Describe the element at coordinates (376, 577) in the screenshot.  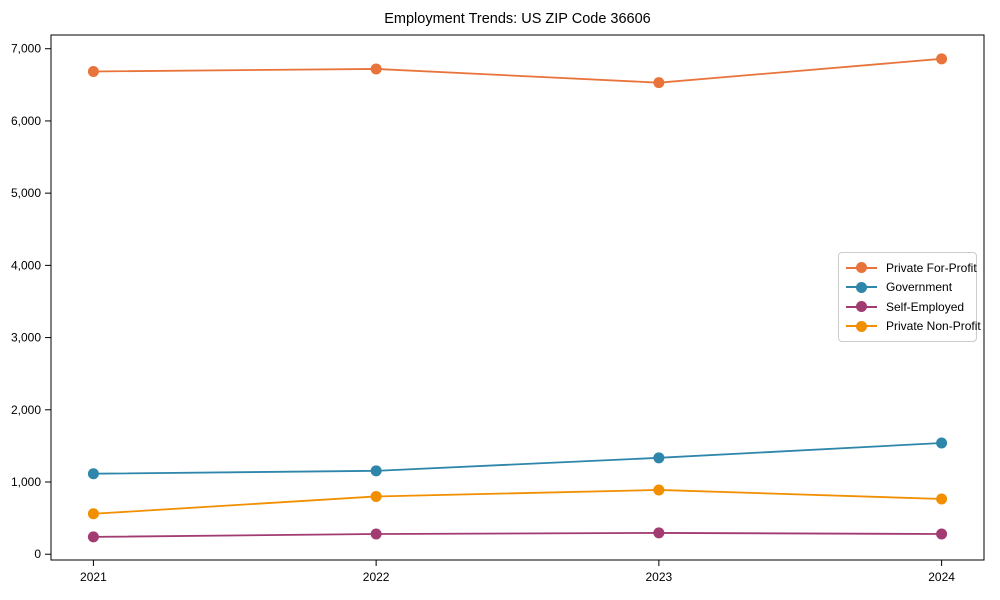
I see `x-tick-label: 2022` at that location.